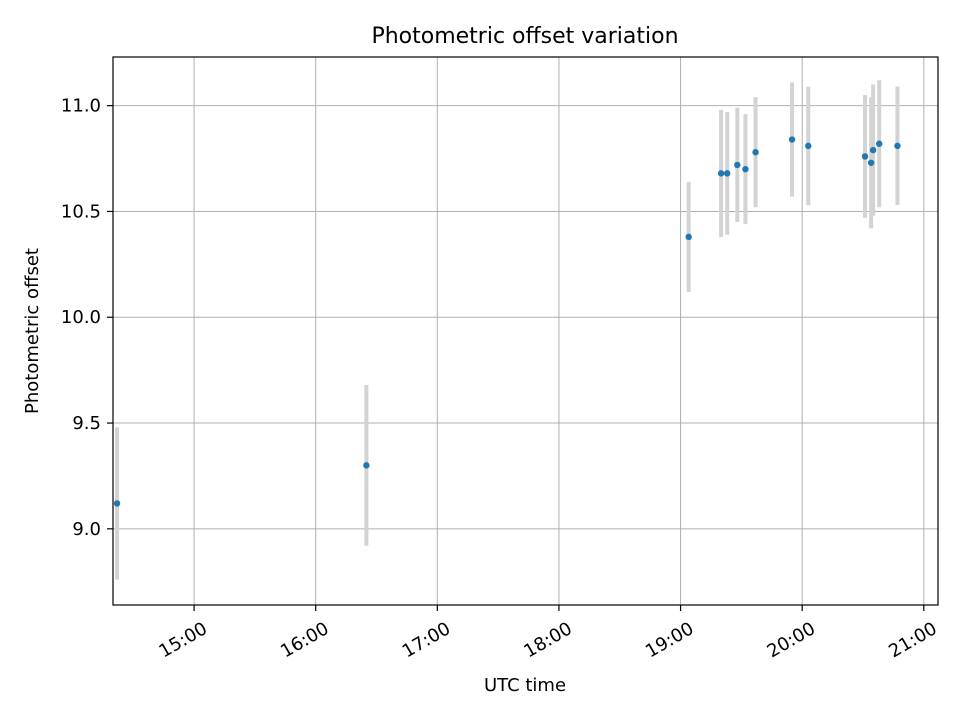 This screenshot has height=720, width=960. I want to click on y-axis-ticks: 9.0 9.5 10.0 10.5 11.0, so click(87, 318).